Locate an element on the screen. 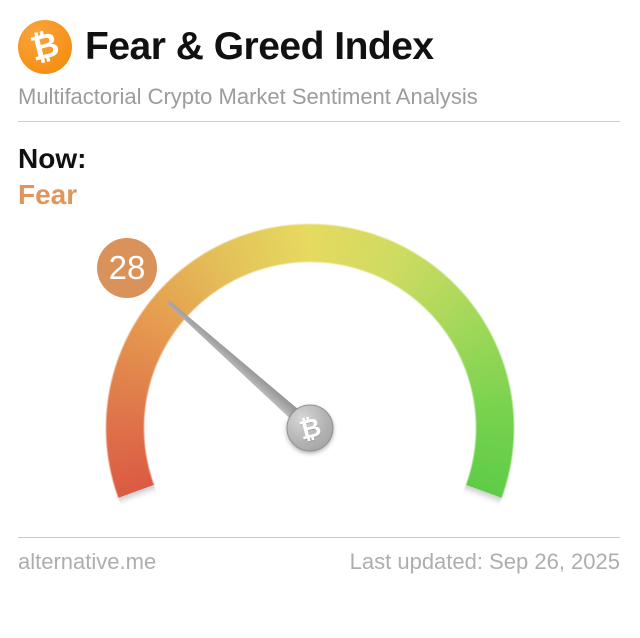 This screenshot has width=640, height=638. bitcoin-icon: ₿ is located at coordinates (45, 47).